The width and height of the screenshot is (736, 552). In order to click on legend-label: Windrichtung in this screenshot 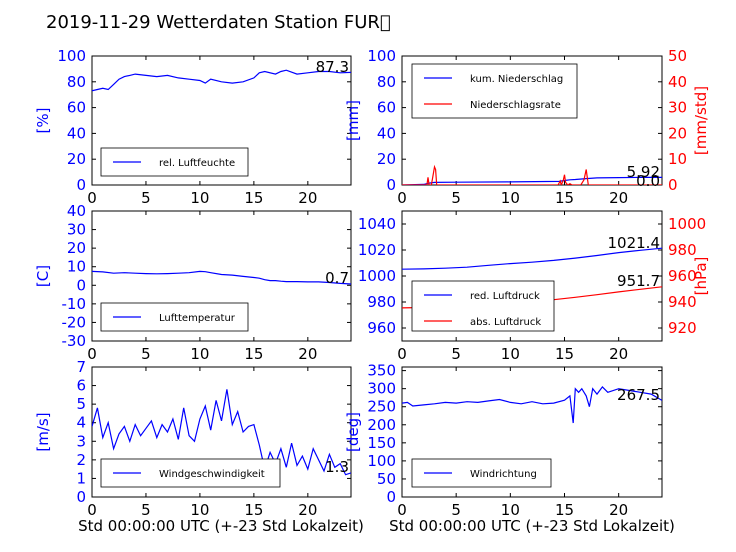, I will do `click(503, 474)`.